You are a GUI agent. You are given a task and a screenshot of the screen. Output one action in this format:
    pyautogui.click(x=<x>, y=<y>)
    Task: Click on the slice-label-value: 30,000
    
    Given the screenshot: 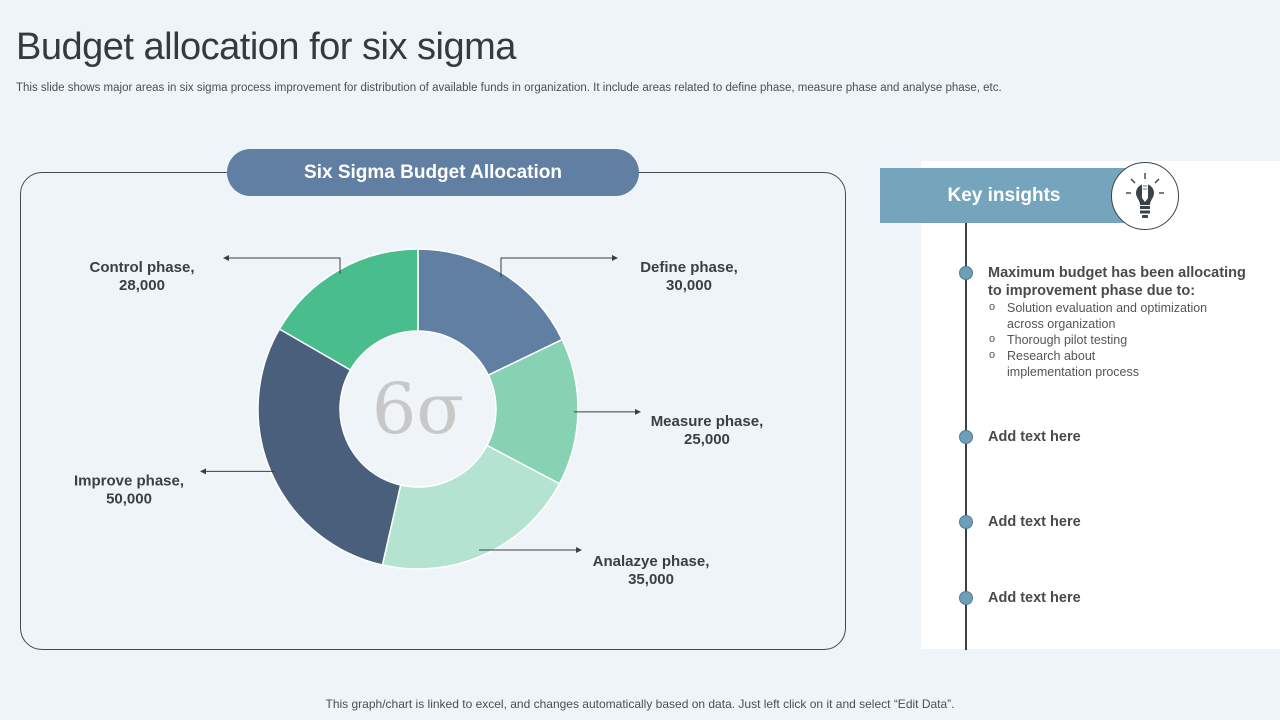 What is the action you would take?
    pyautogui.click(x=689, y=285)
    